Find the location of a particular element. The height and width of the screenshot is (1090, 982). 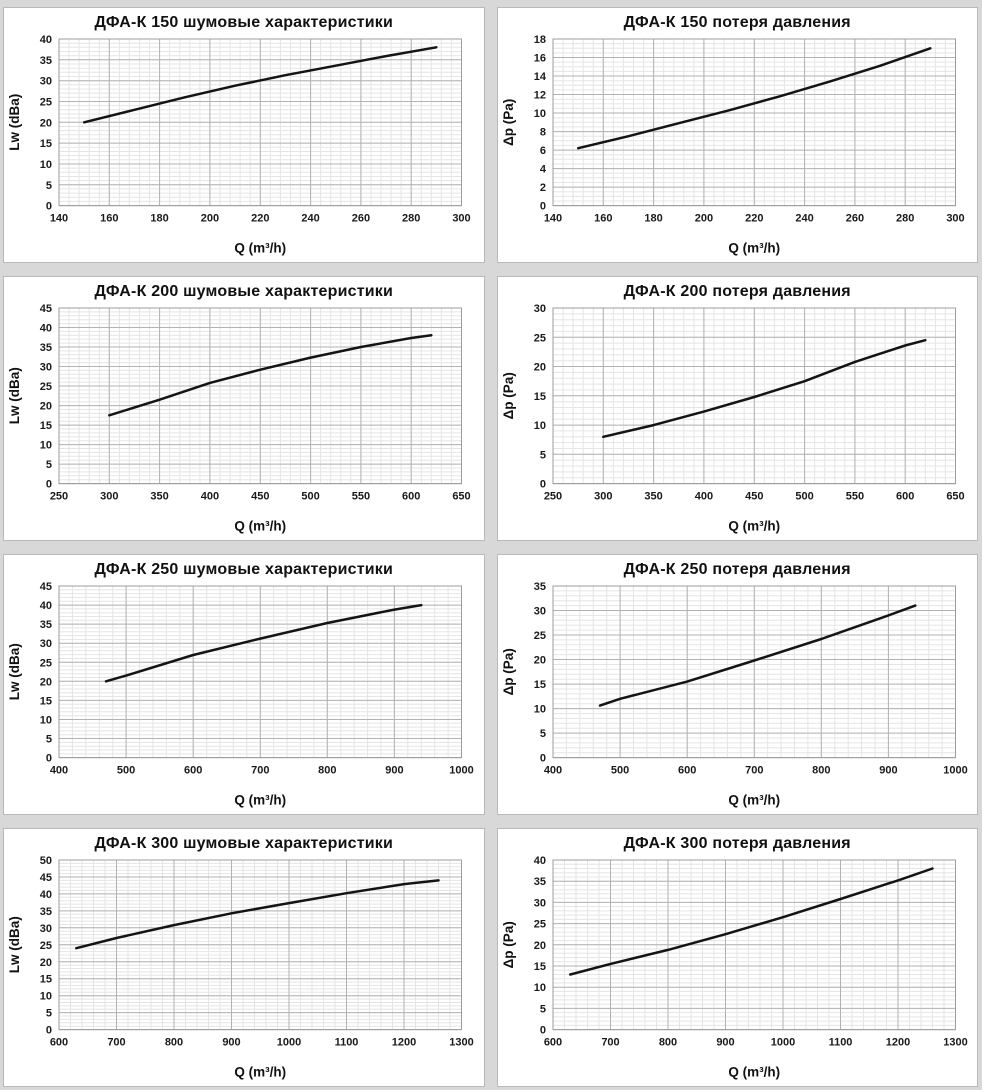

x-tick-label: 1100 is located at coordinates (840, 1043).